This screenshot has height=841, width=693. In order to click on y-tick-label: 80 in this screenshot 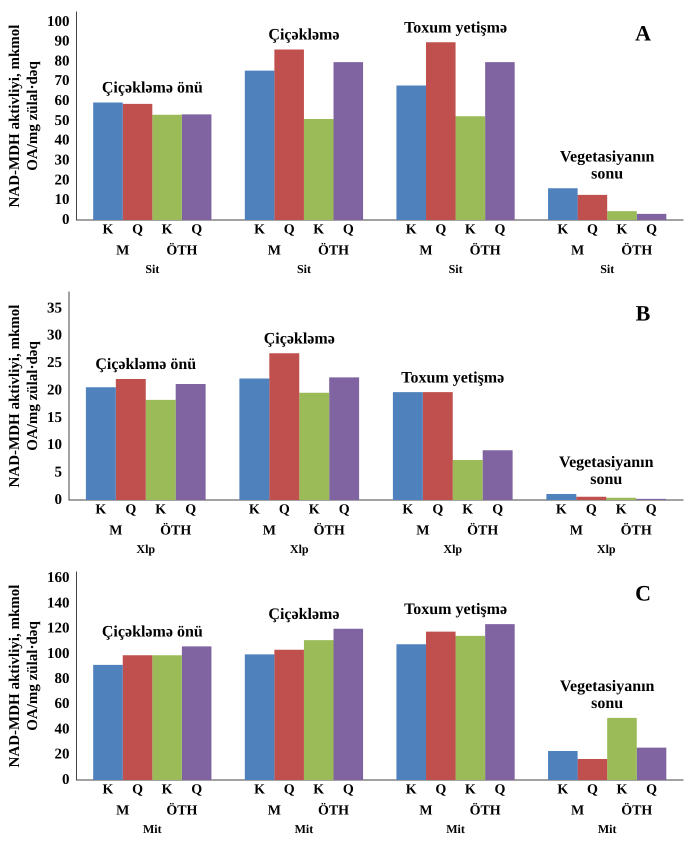, I will do `click(62, 679)`.